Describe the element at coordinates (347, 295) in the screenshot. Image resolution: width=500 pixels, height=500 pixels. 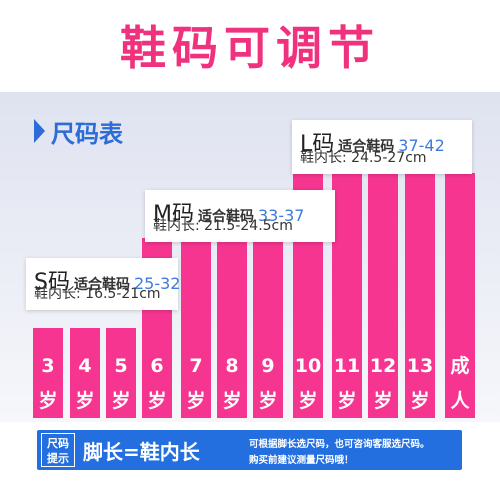
I see `size-bar-11: 11 岁` at that location.